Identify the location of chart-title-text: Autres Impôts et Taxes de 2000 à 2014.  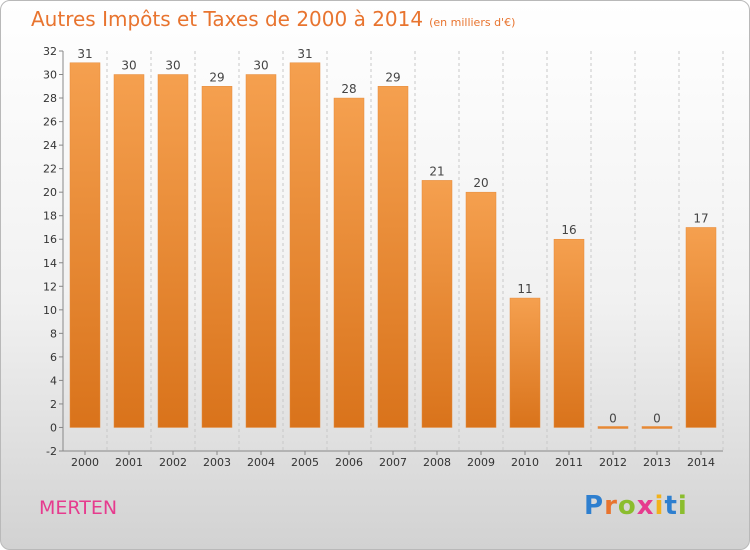
(227, 19).